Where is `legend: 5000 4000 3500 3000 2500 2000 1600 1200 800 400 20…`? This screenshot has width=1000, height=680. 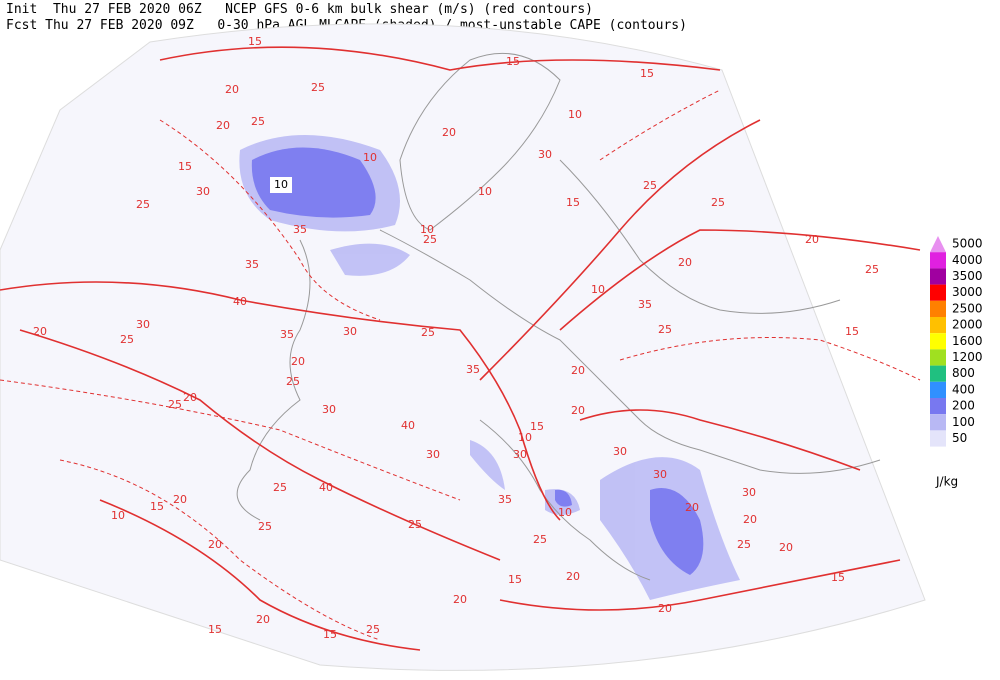 legend: 5000 4000 3500 3000 2500 2000 1600 1200 800 400 20… is located at coordinates (956, 362).